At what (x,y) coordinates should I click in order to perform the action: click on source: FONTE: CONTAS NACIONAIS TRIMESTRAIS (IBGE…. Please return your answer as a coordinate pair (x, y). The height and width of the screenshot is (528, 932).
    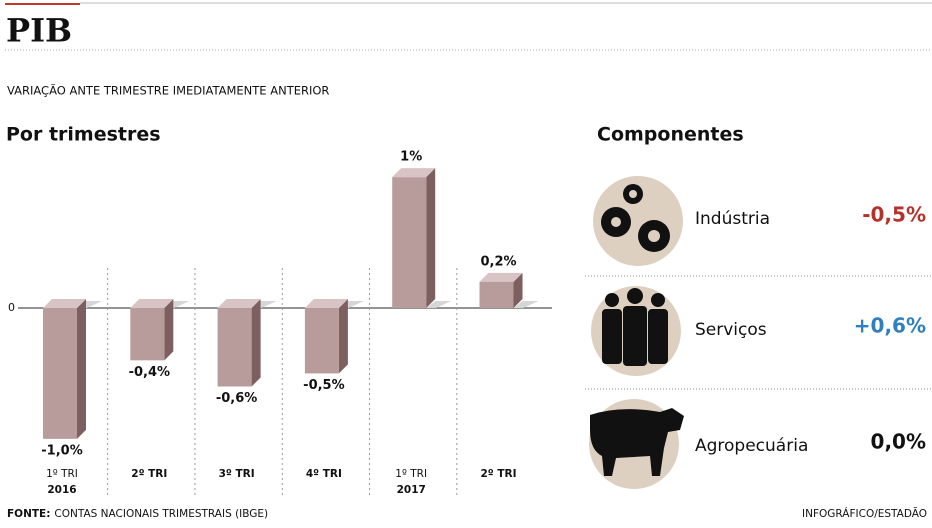
    Looking at the image, I should click on (137, 514).